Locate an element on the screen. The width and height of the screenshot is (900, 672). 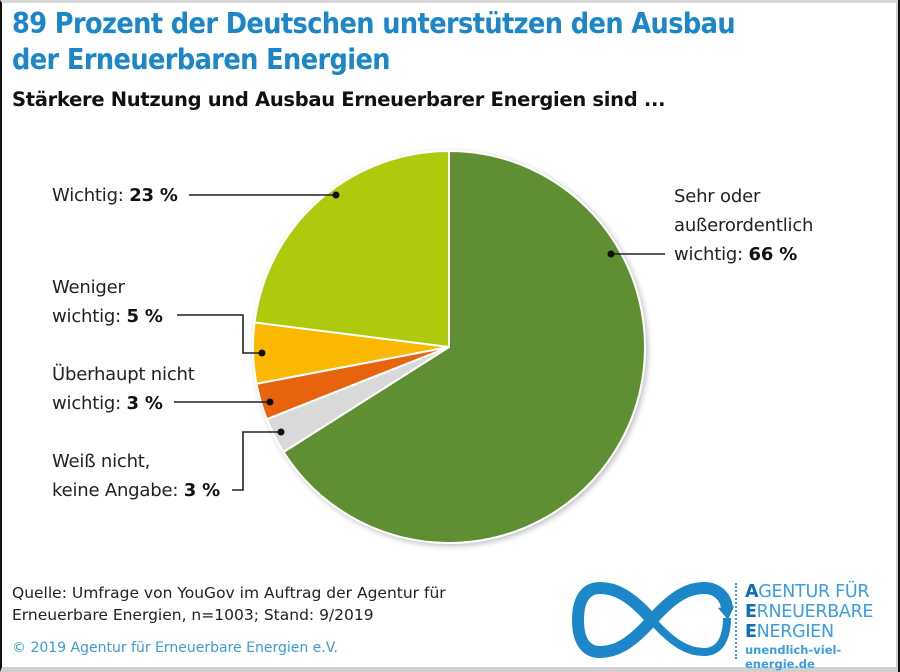
leader-line-weiss-nicht is located at coordinates (256, 461).